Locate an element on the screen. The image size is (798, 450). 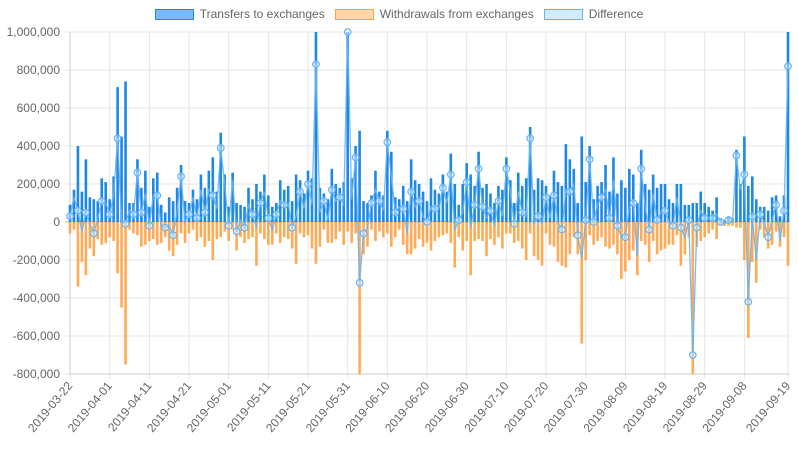
y-tick-label: 0 is located at coordinates (56, 222).